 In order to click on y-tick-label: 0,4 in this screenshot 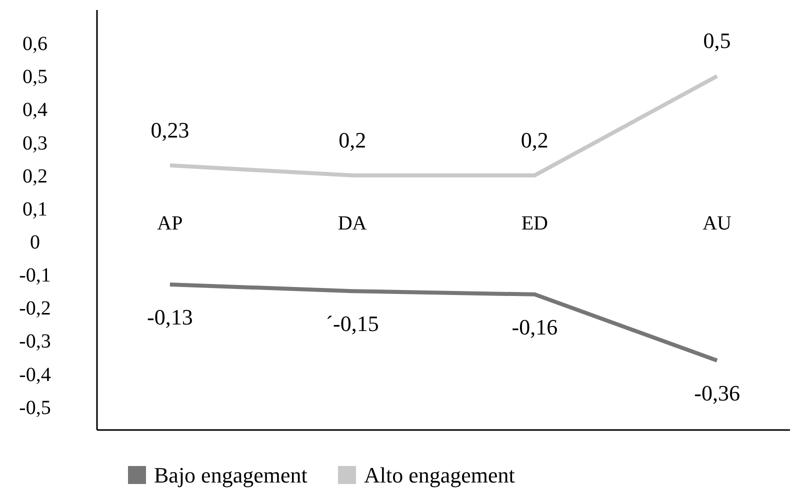, I will do `click(35, 110)`.